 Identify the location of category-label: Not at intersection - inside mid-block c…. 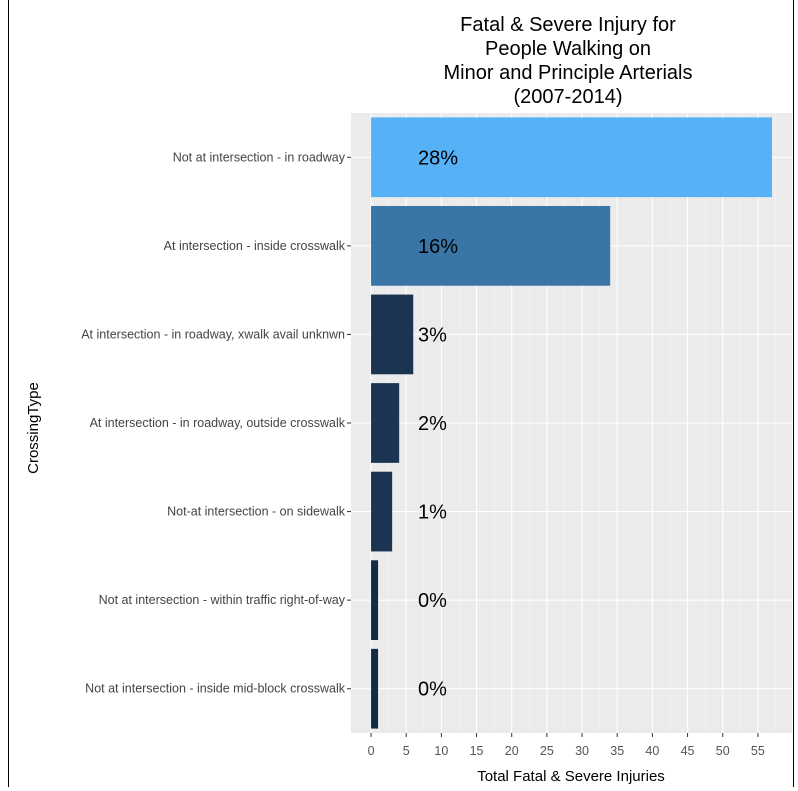
(215, 689).